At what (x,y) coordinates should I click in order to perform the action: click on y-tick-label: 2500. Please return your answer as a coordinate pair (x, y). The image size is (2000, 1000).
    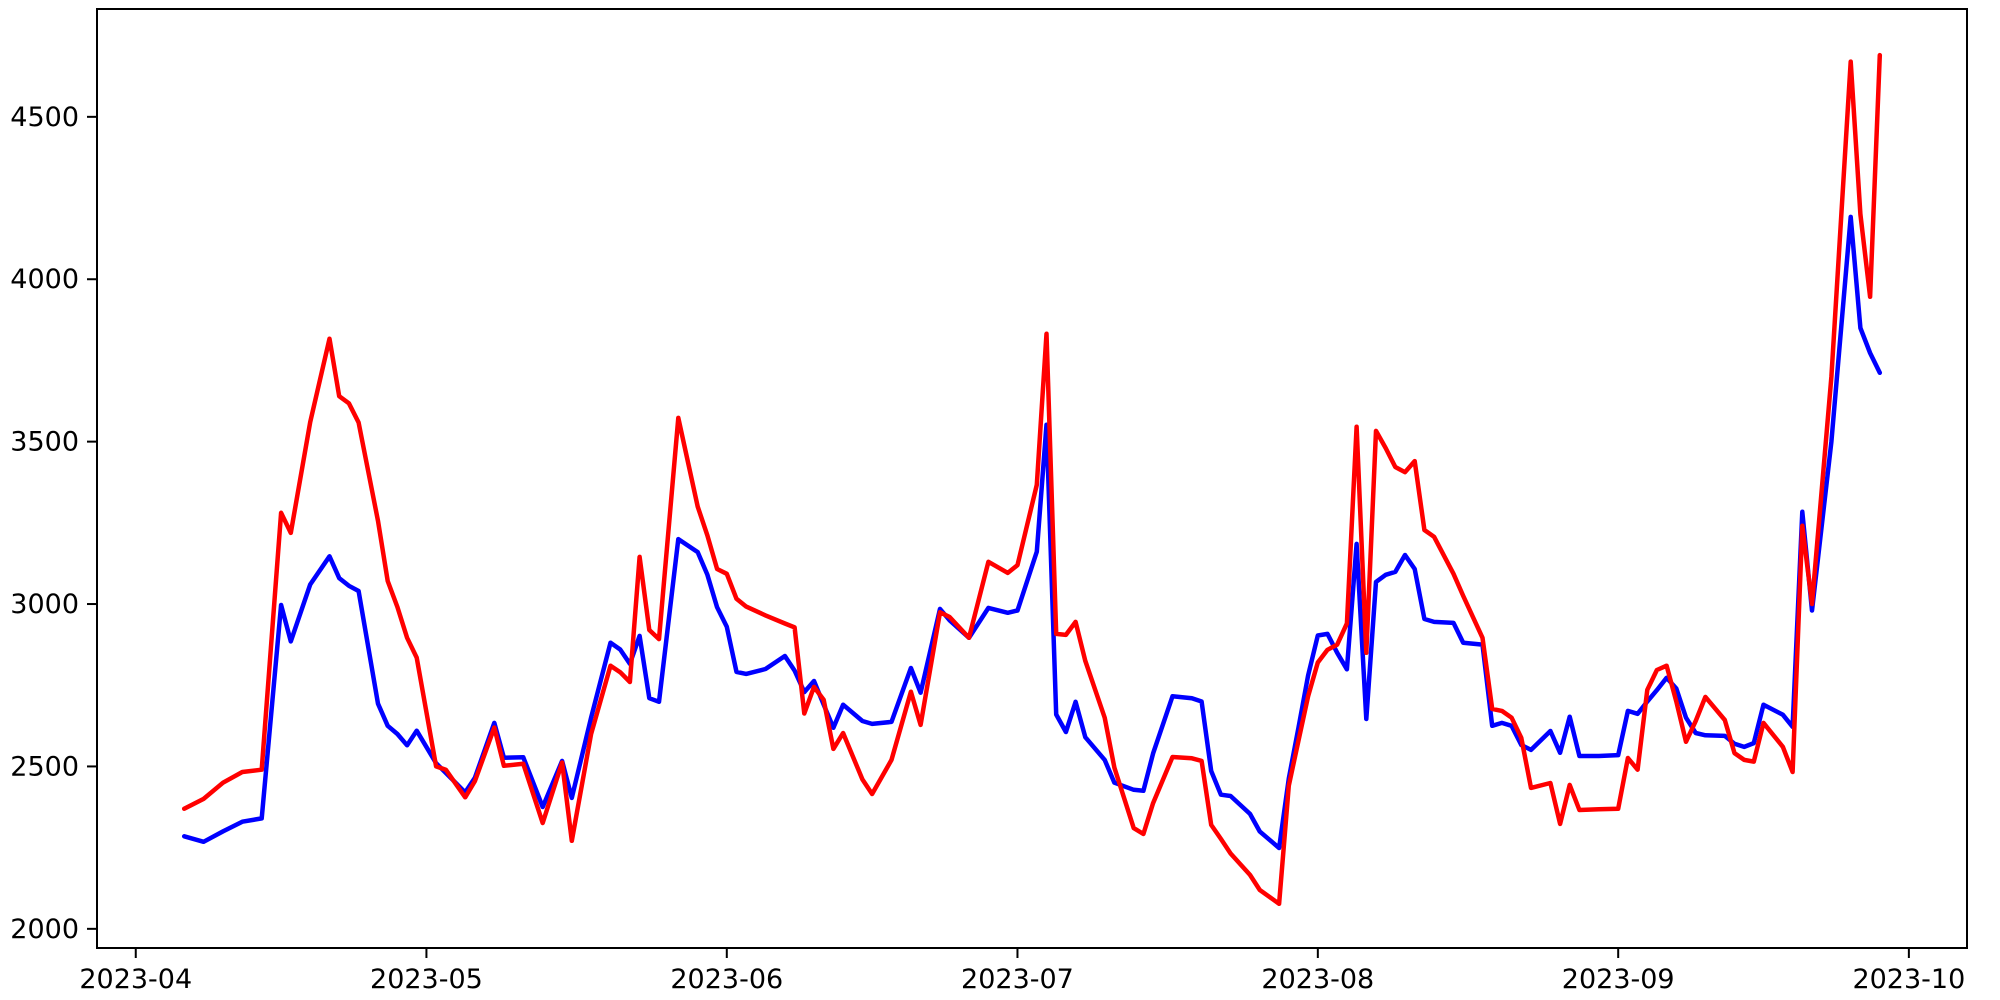
    Looking at the image, I should click on (44, 766).